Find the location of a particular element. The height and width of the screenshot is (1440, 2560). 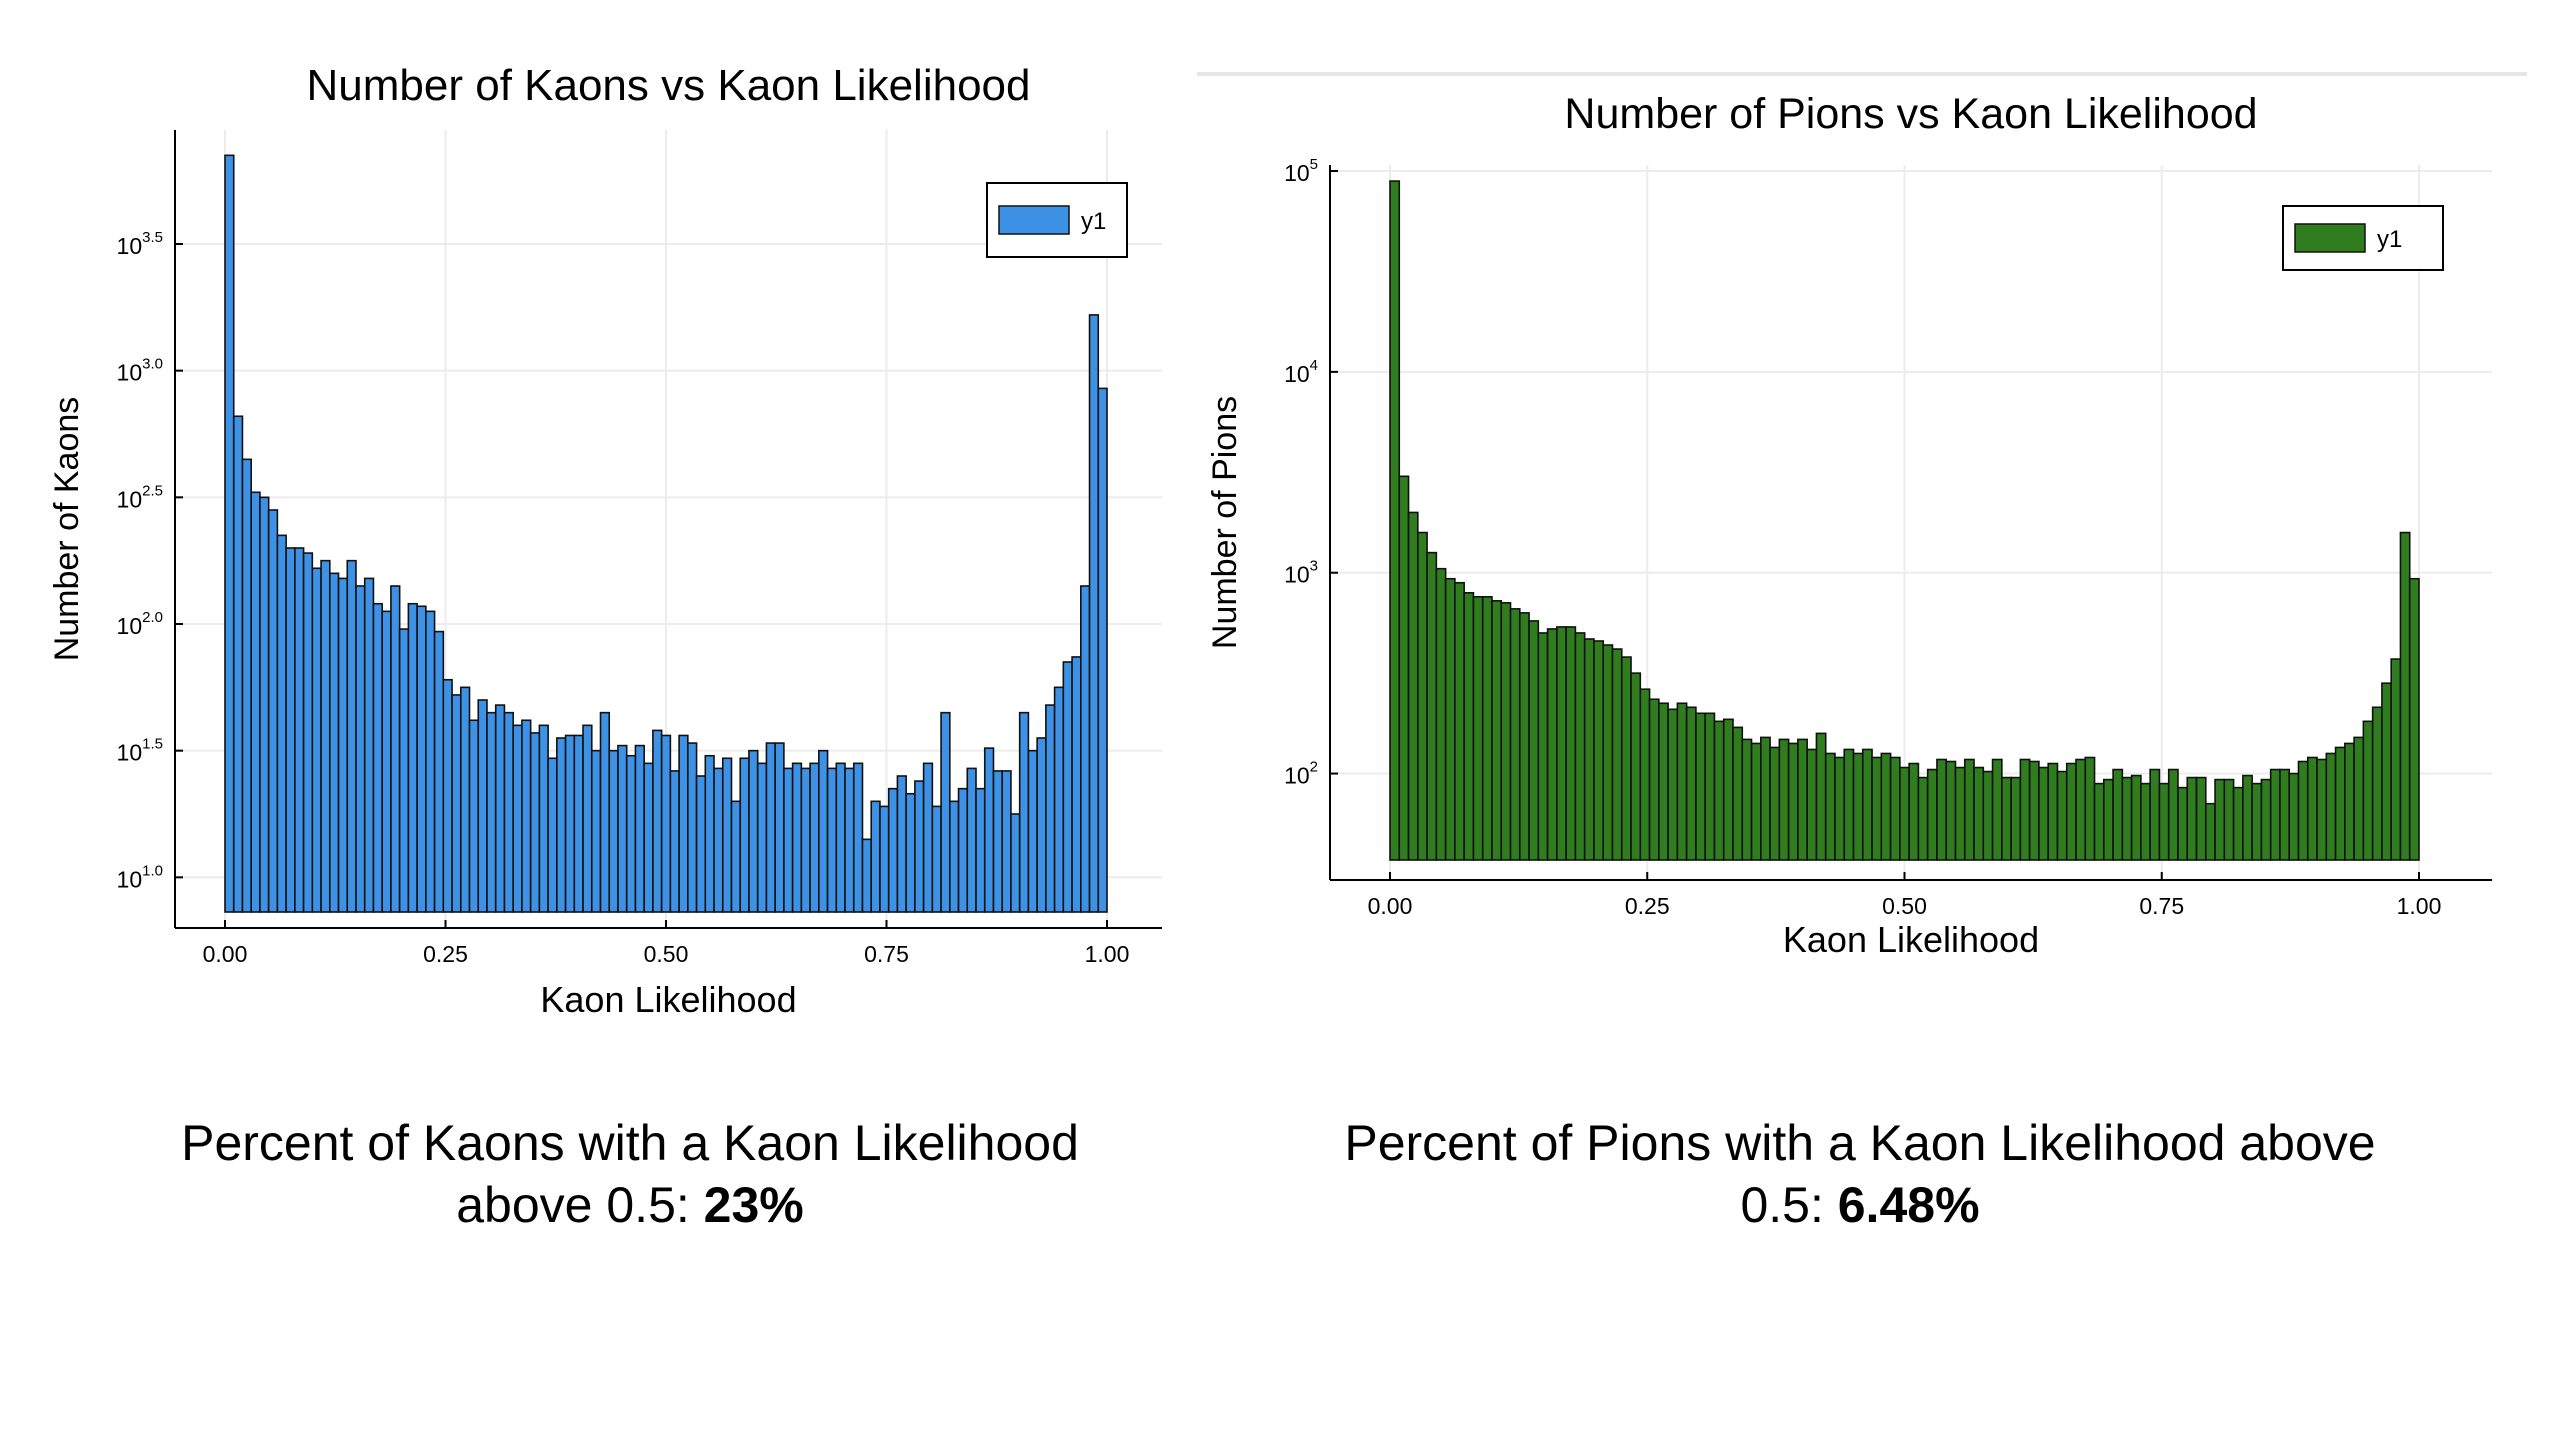

y-axis-label: Number of Kaons is located at coordinates (67, 529).